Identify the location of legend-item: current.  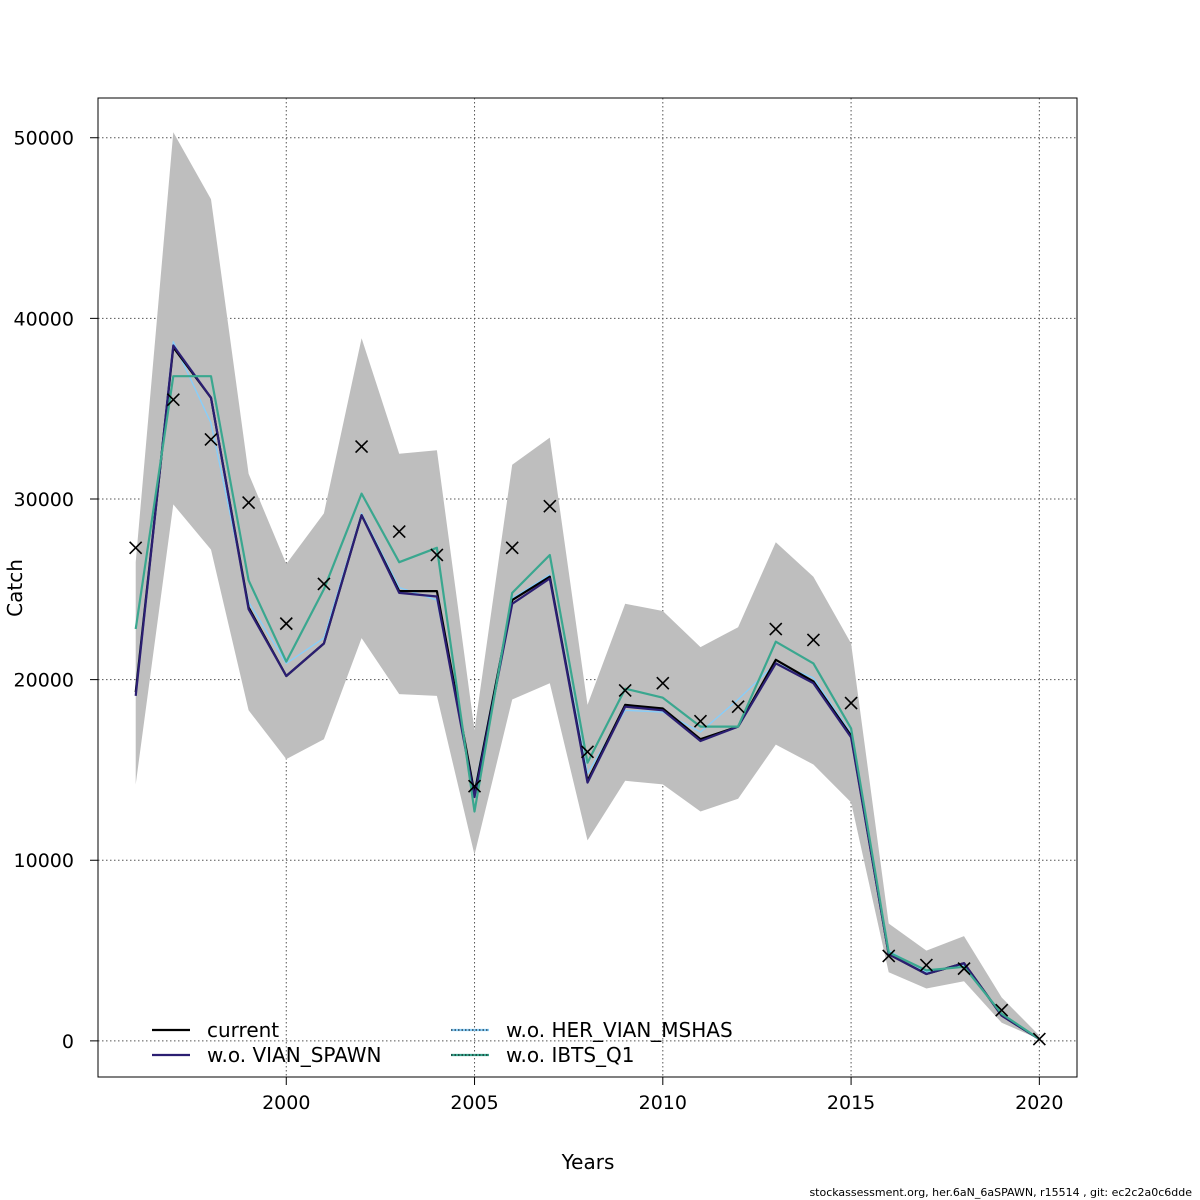
(215, 1030).